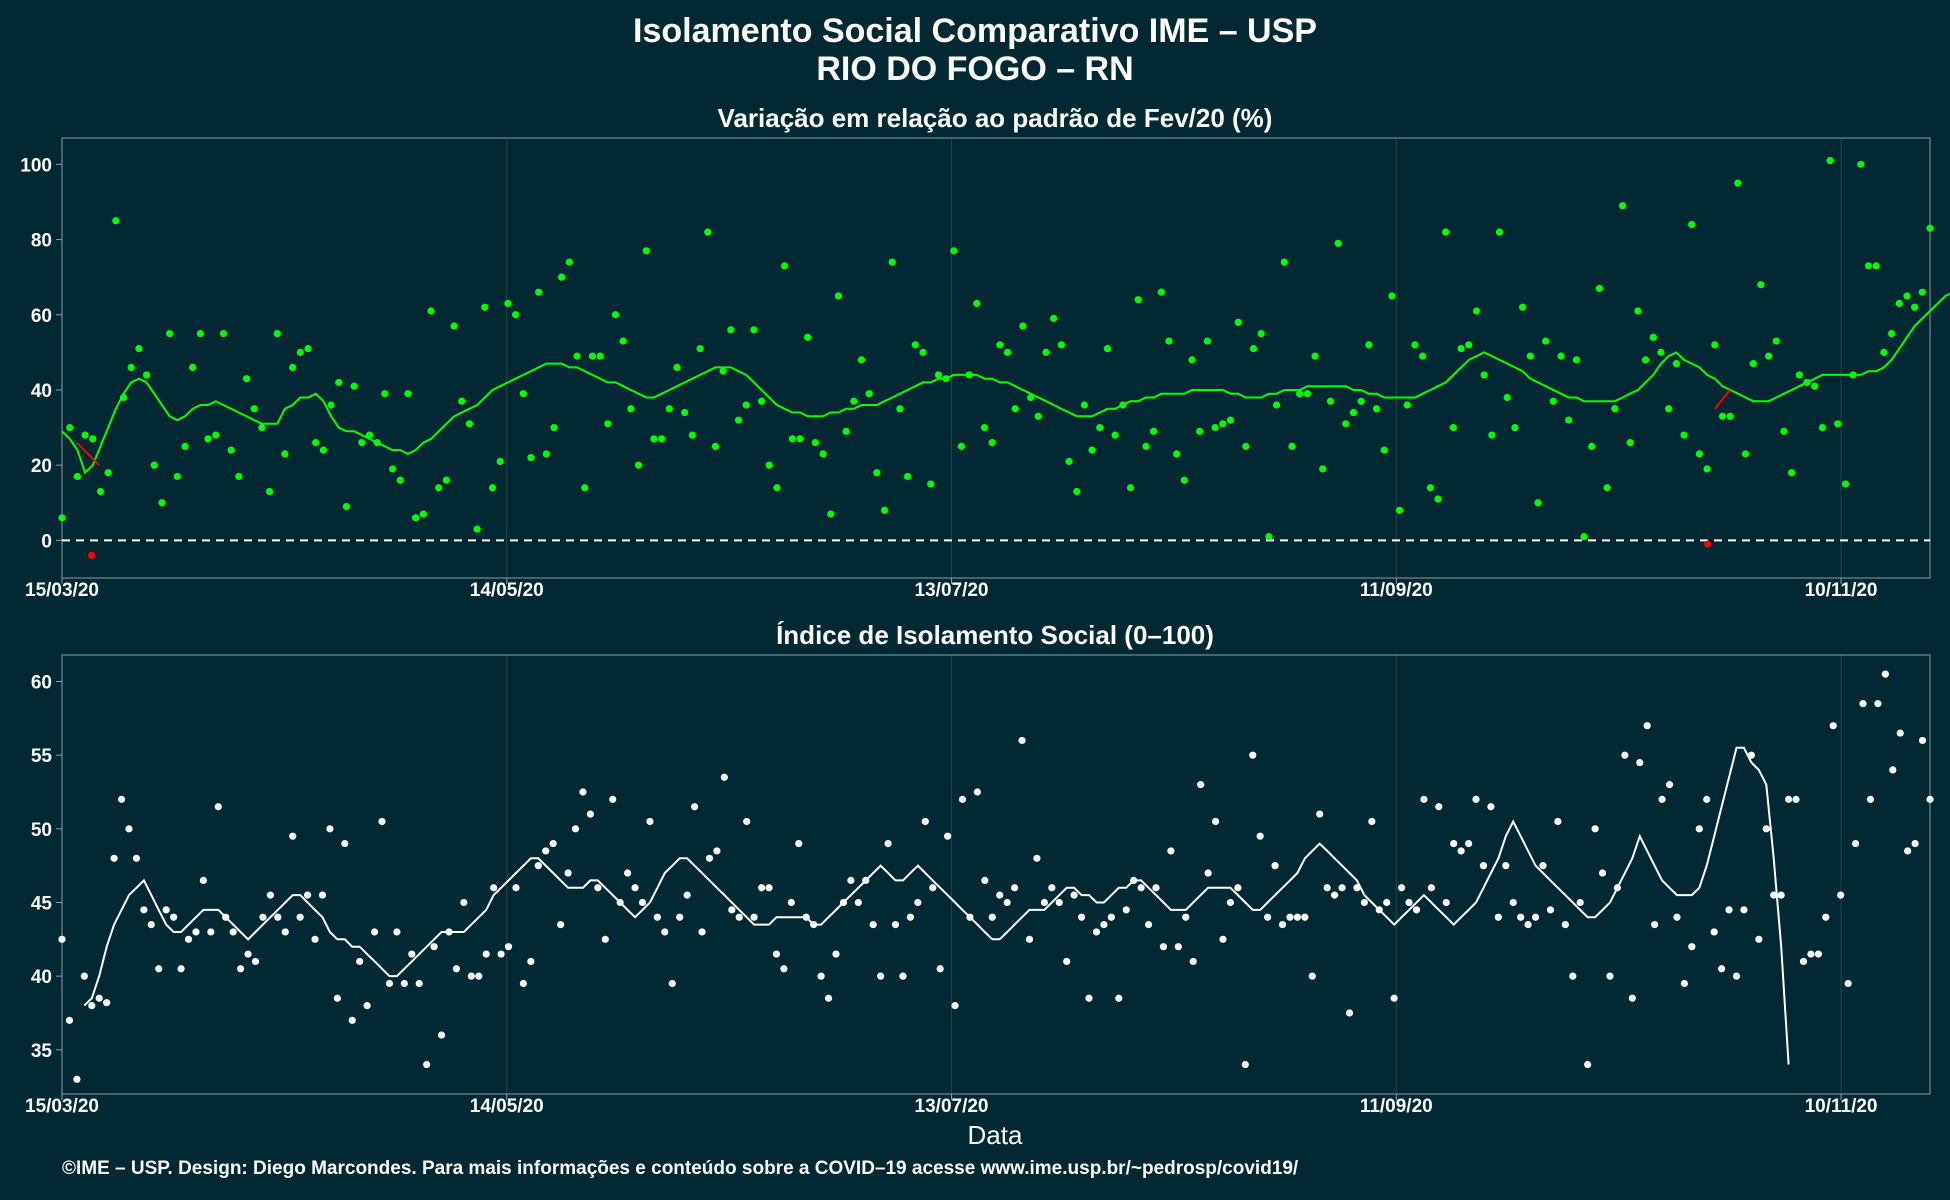  What do you see at coordinates (41, 830) in the screenshot?
I see `y-tick-label: 50` at bounding box center [41, 830].